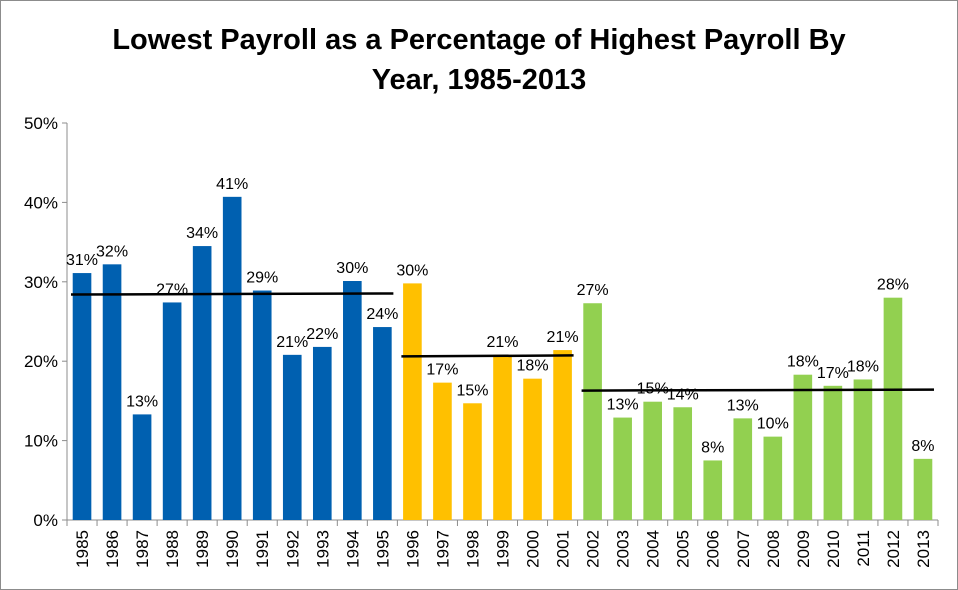  What do you see at coordinates (232, 184) in the screenshot?
I see `data-label: 41%` at bounding box center [232, 184].